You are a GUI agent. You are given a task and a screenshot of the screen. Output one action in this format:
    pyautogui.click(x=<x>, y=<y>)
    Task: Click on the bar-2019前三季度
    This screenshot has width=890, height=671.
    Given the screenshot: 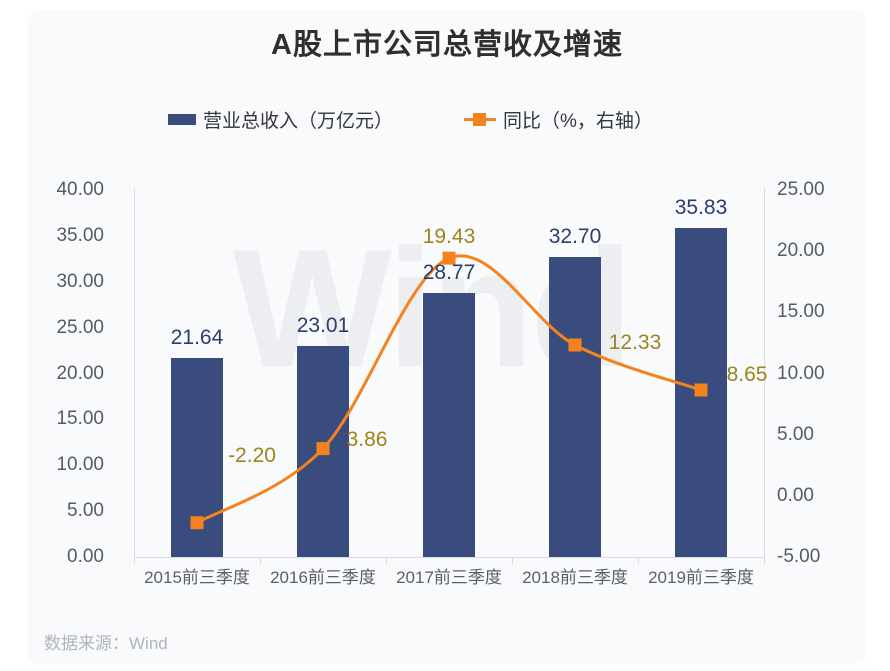 What is the action you would take?
    pyautogui.click(x=701, y=392)
    